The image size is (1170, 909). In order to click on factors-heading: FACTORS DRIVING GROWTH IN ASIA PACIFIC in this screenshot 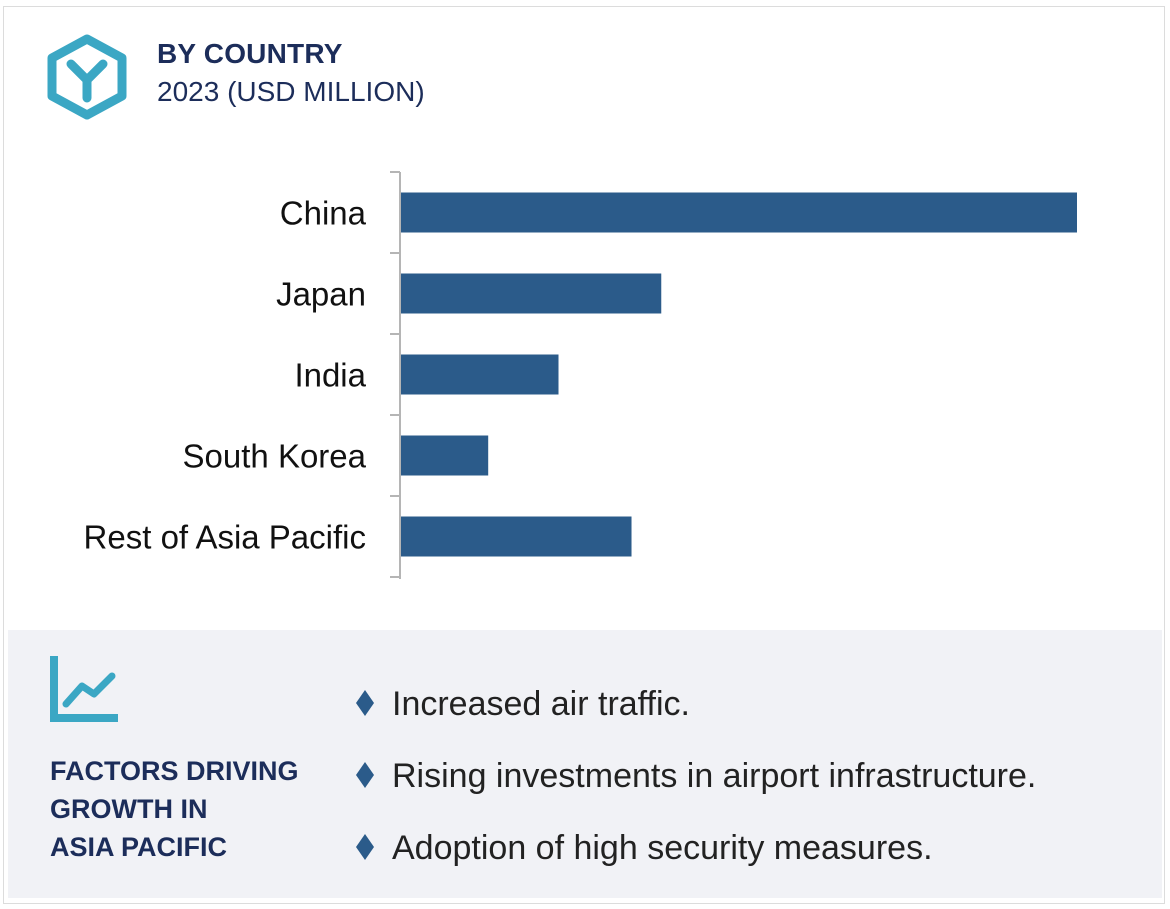, I will do `click(190, 809)`.